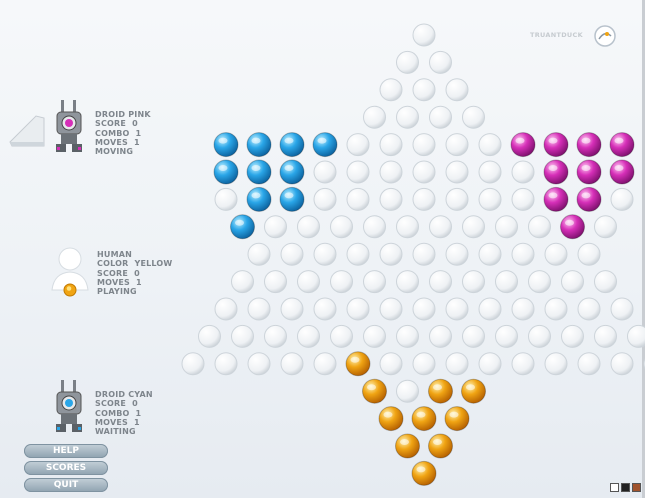  I want to click on color-swatch-brown, so click(636, 487).